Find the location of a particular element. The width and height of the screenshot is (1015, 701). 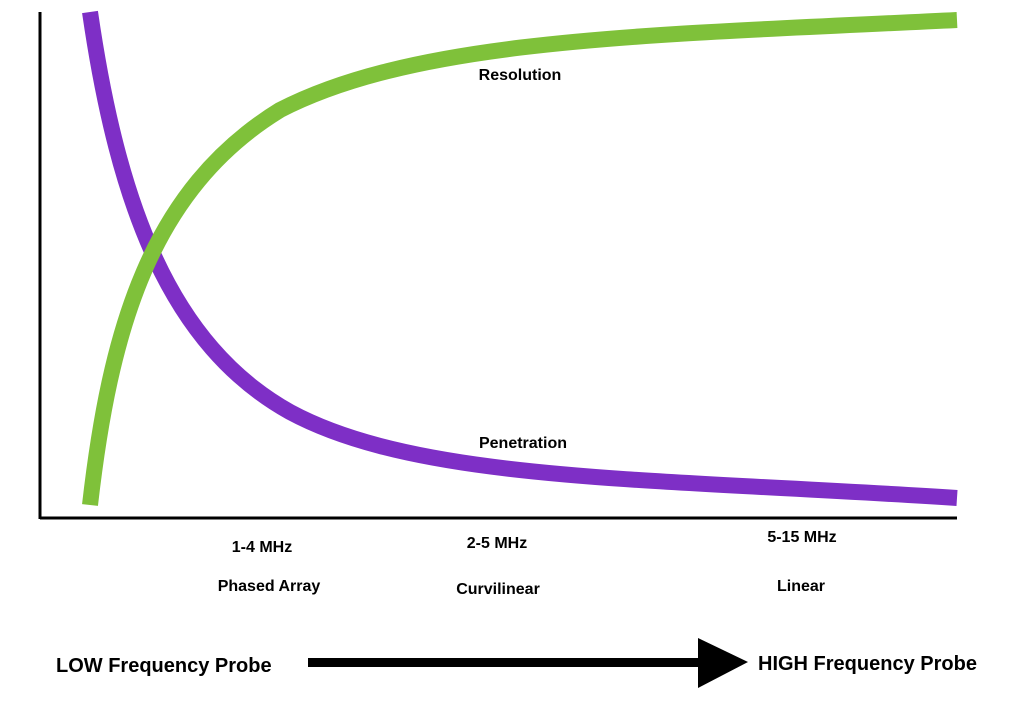

resolution-label: Resolution is located at coordinates (520, 75).